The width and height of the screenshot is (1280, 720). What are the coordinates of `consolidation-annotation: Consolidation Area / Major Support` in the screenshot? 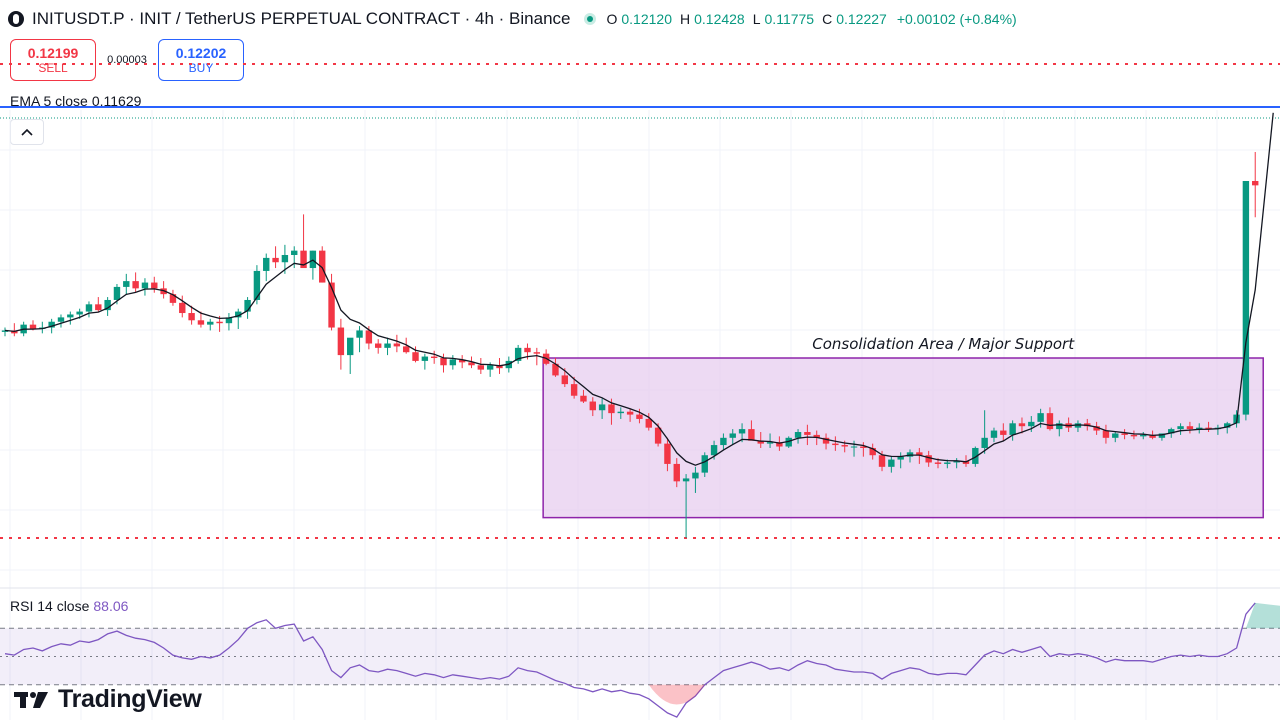 It's located at (943, 344).